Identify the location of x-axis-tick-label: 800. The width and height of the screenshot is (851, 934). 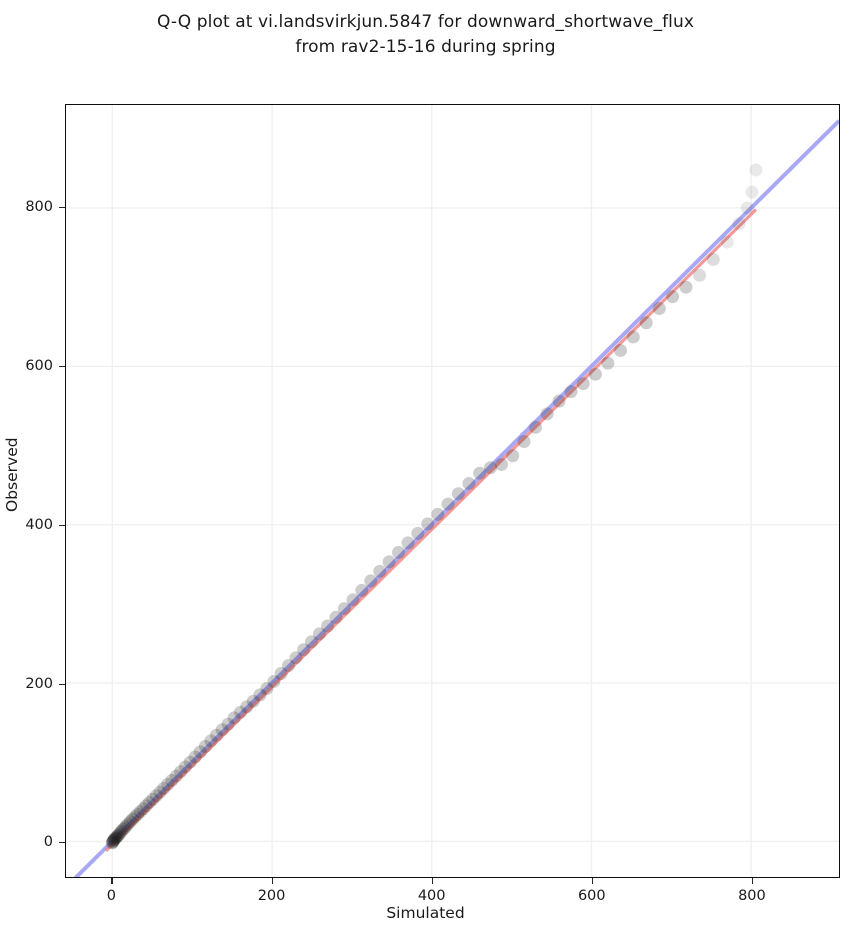
(752, 896).